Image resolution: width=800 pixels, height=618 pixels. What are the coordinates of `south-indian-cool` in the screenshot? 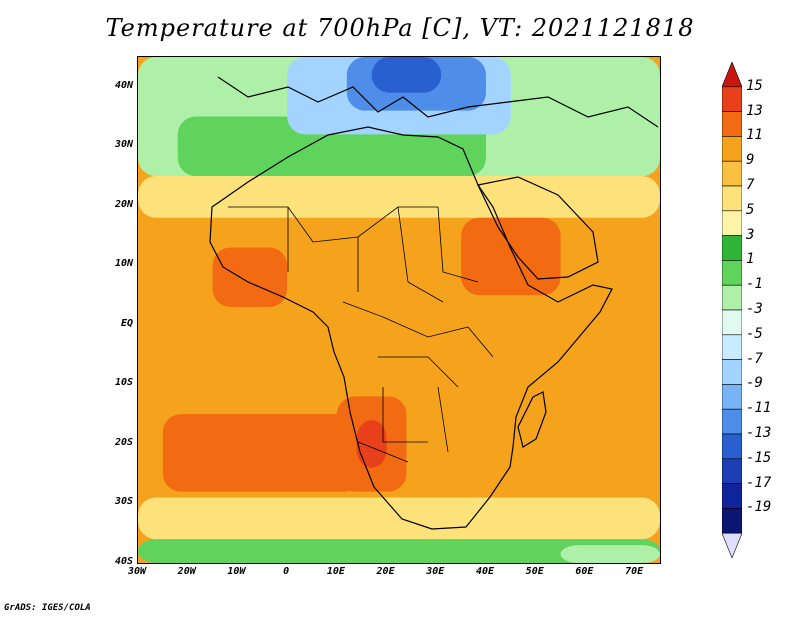 It's located at (610, 554).